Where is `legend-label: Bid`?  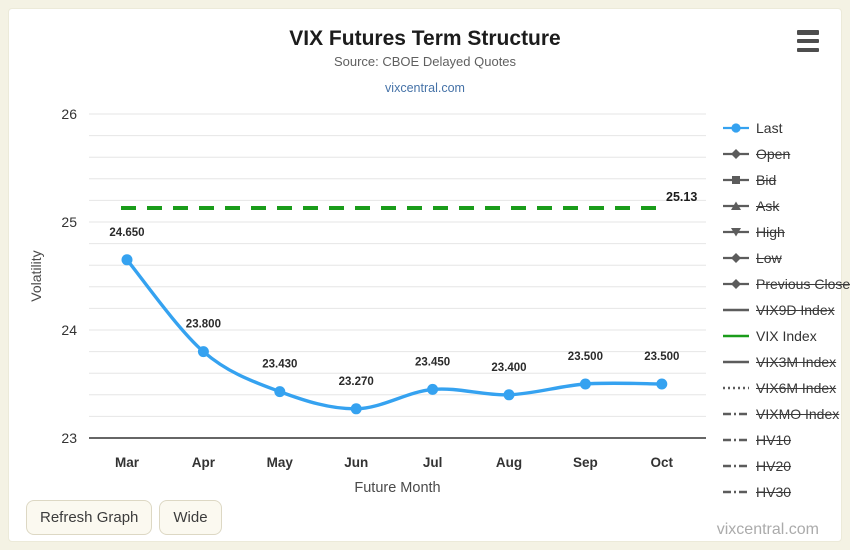 legend-label: Bid is located at coordinates (766, 180).